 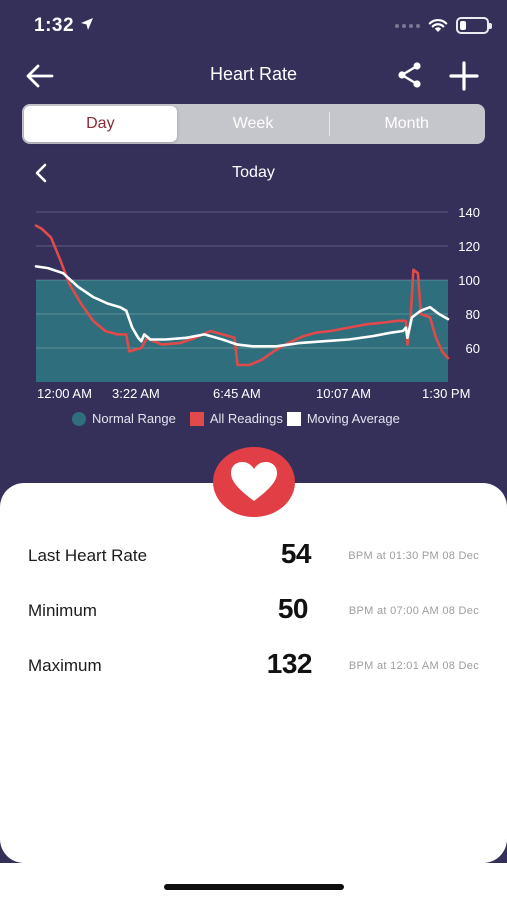 I want to click on period-segmented-control: Day Week Month, so click(x=253, y=124).